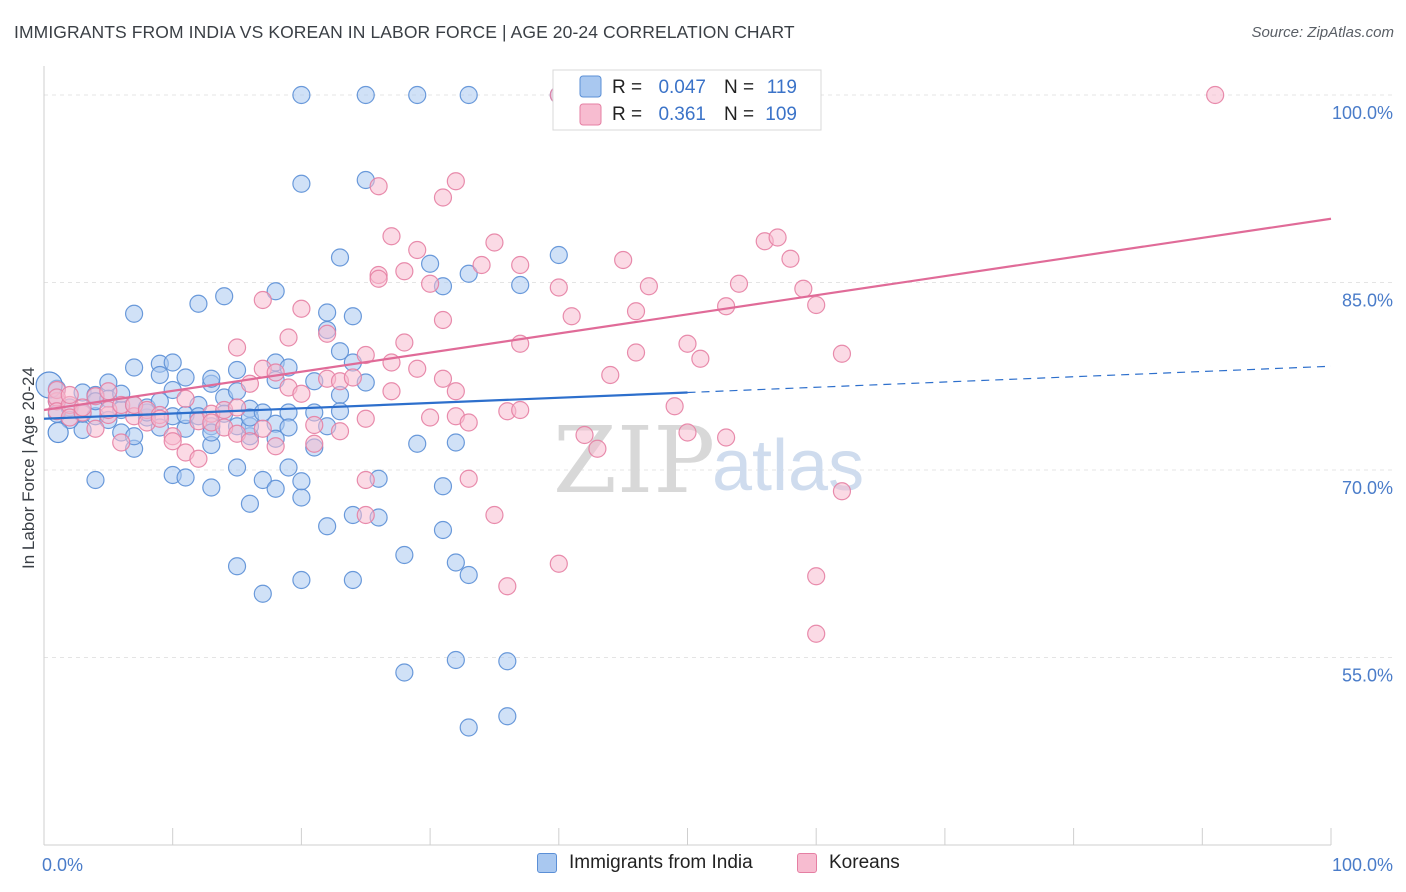  What do you see at coordinates (547, 863) in the screenshot?
I see `legend-swatch-india-bottom` at bounding box center [547, 863].